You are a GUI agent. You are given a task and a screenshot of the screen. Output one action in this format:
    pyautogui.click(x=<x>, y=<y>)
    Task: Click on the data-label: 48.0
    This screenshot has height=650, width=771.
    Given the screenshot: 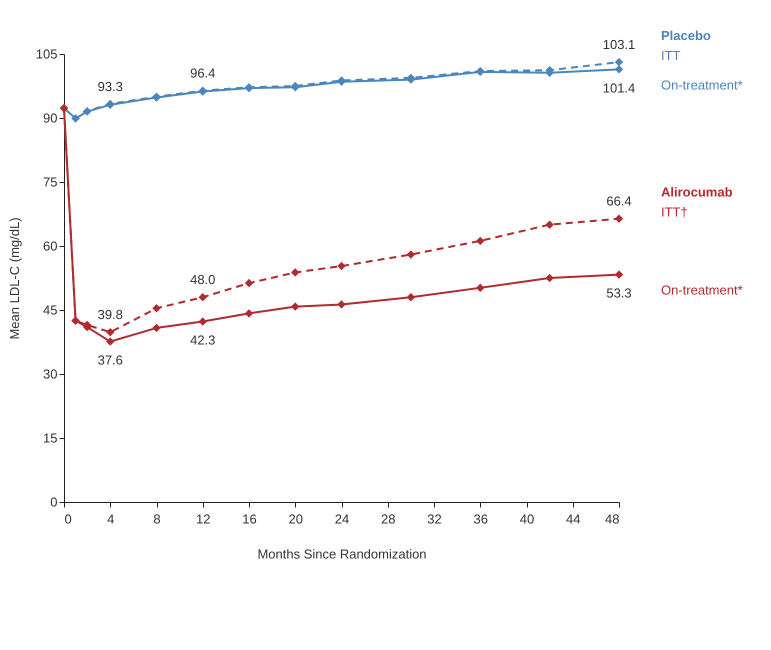 What is the action you would take?
    pyautogui.click(x=203, y=280)
    